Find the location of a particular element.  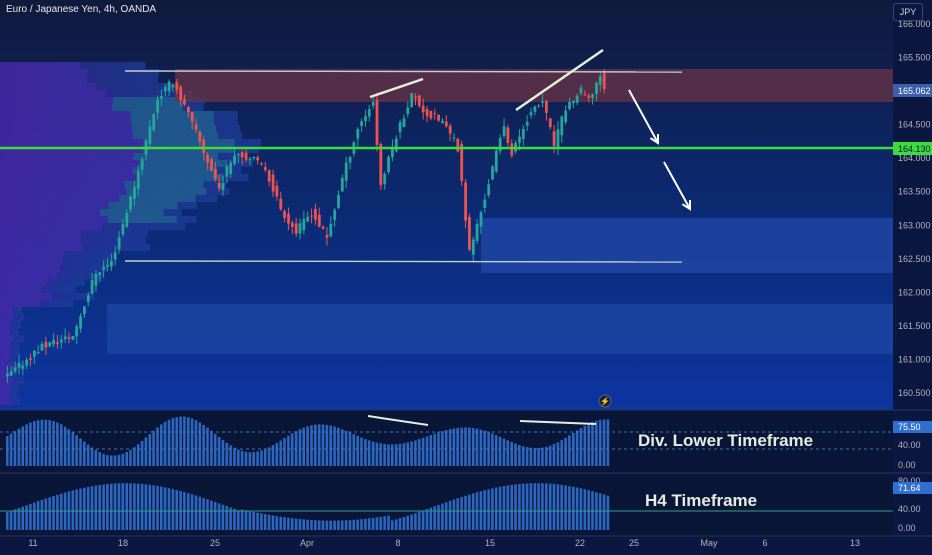

price-tick-label: 163.500 is located at coordinates (914, 192).